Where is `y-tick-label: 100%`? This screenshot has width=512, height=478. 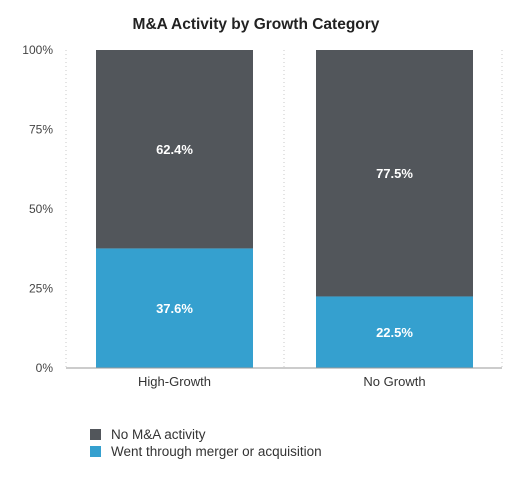
y-tick-label: 100% is located at coordinates (37, 50).